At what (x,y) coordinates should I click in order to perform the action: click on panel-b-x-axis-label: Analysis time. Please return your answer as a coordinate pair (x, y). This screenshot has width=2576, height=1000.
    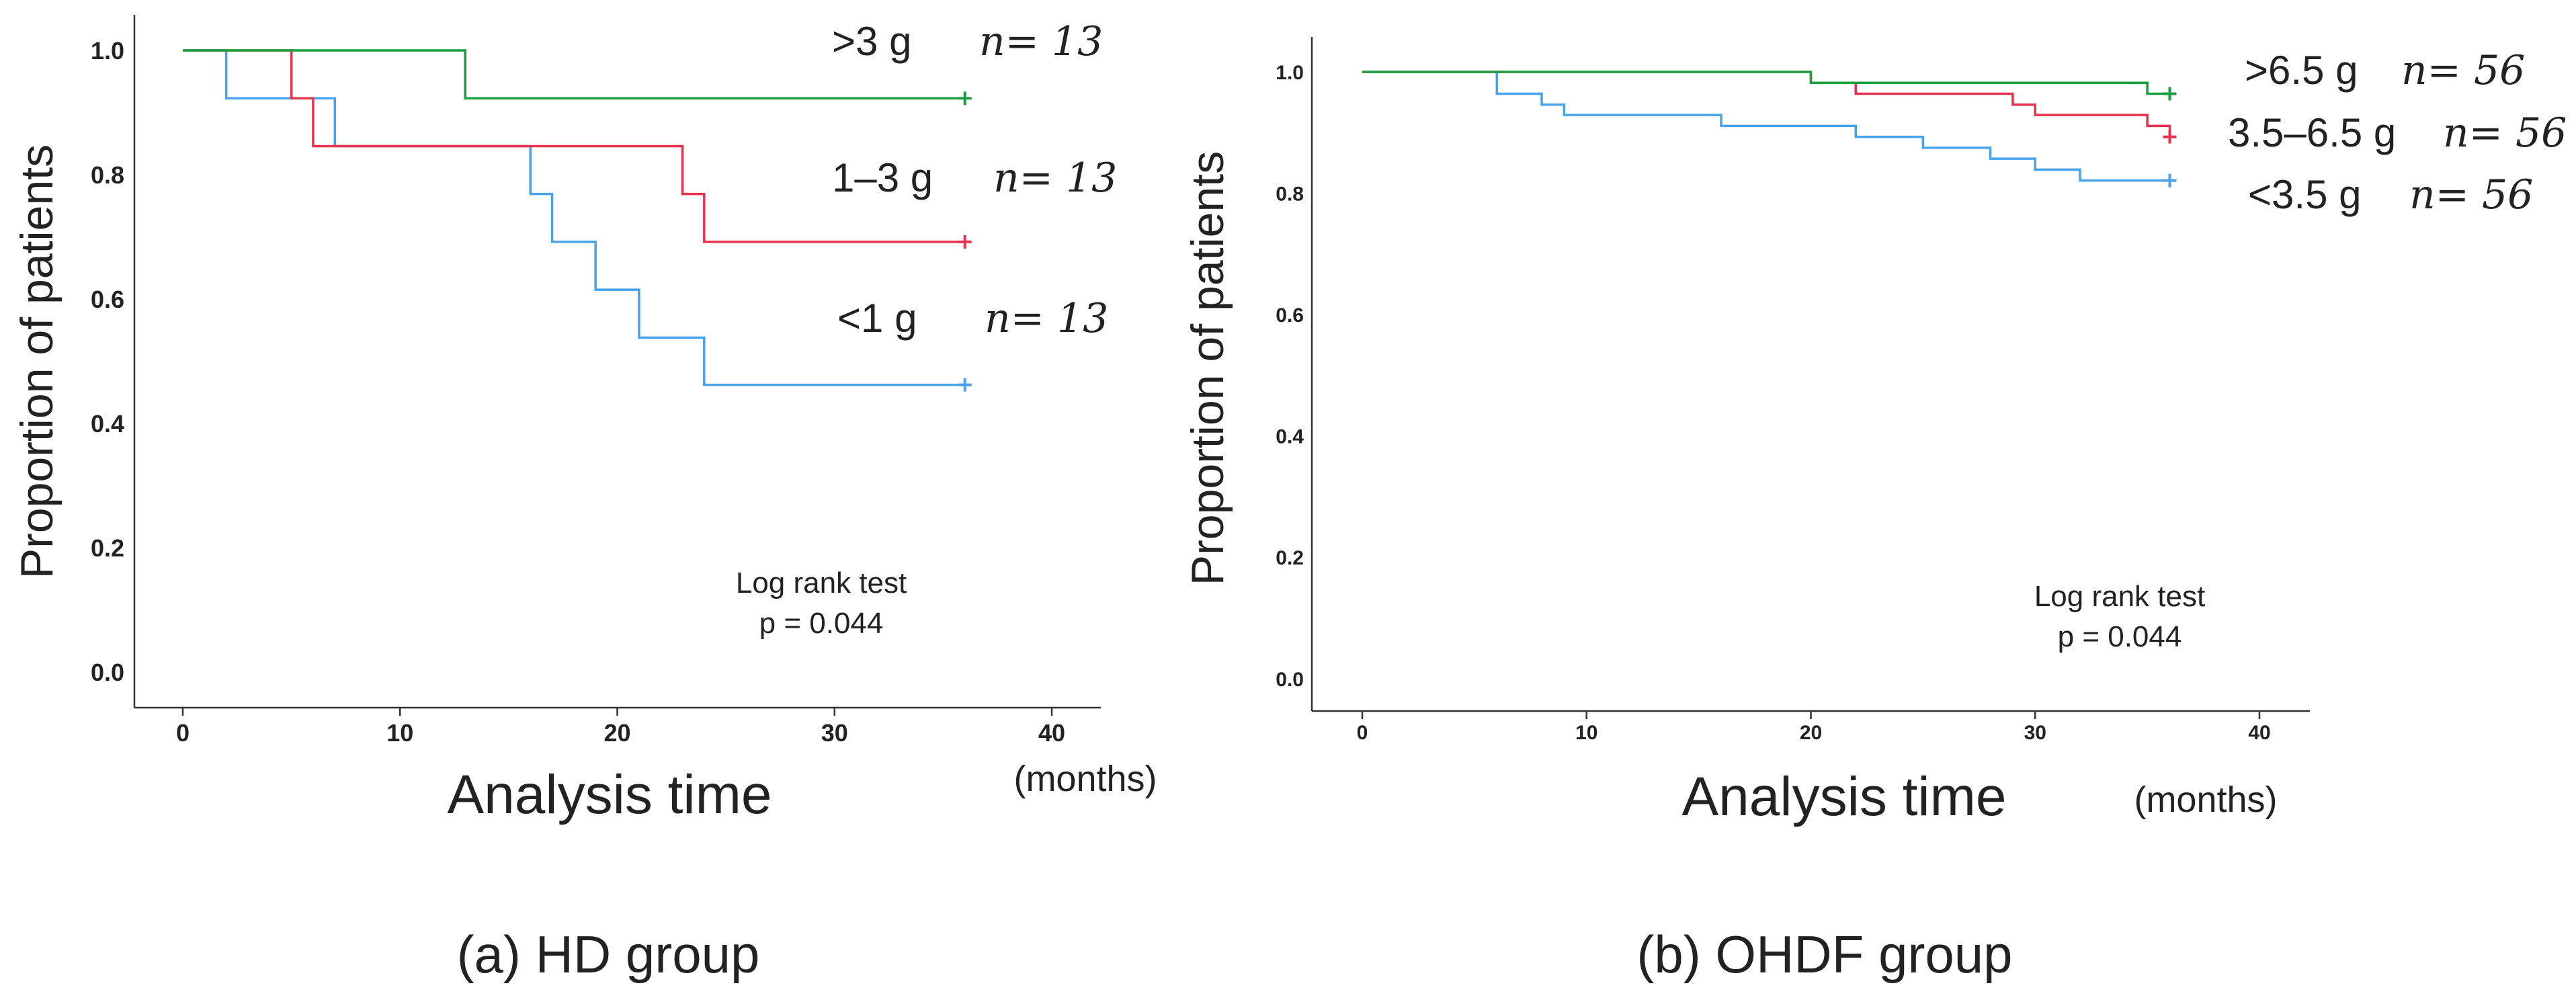
    Looking at the image, I should click on (1843, 796).